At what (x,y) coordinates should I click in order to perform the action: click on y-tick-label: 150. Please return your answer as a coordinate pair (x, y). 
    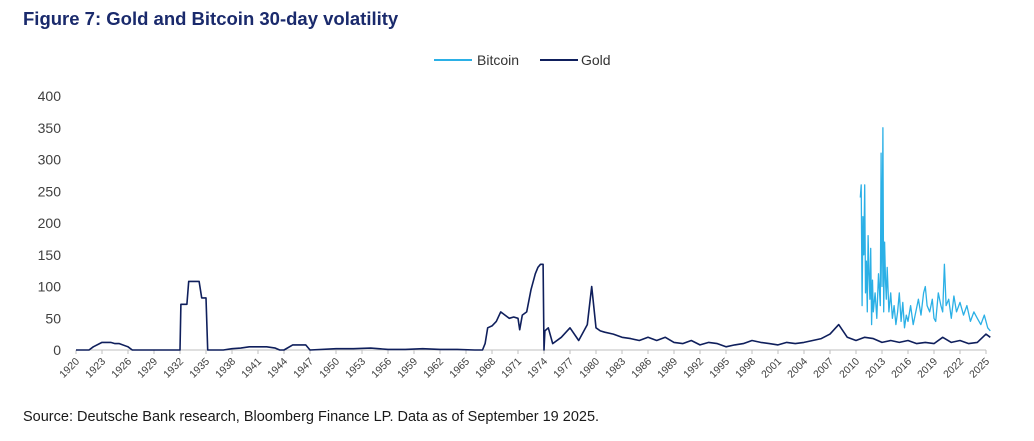
    Looking at the image, I should click on (50, 255).